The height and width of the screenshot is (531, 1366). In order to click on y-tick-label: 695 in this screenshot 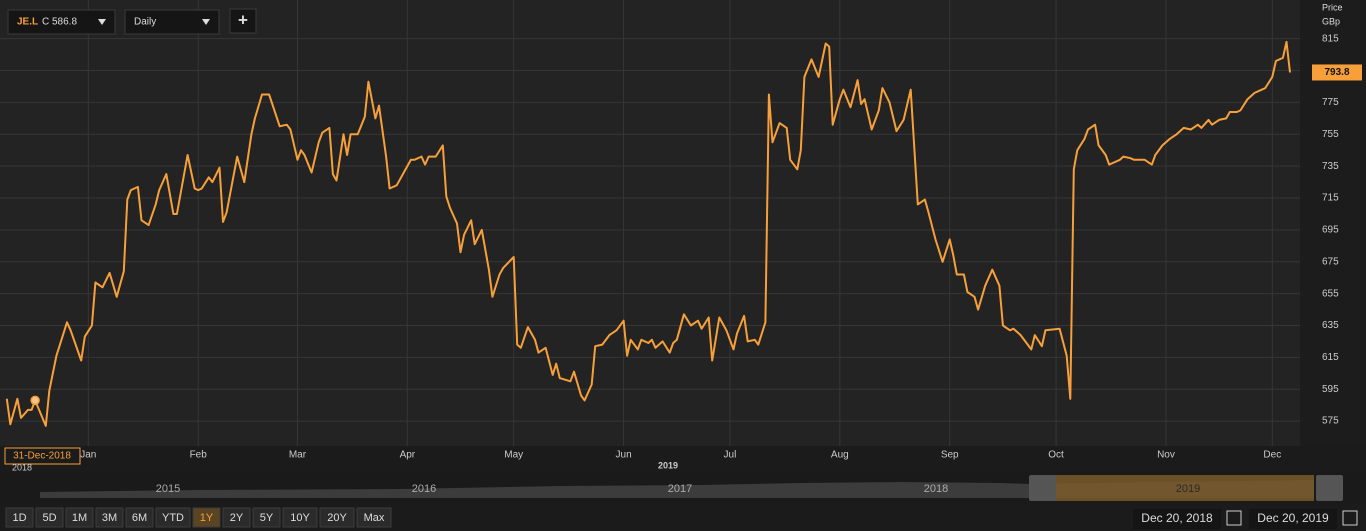, I will do `click(1330, 230)`.